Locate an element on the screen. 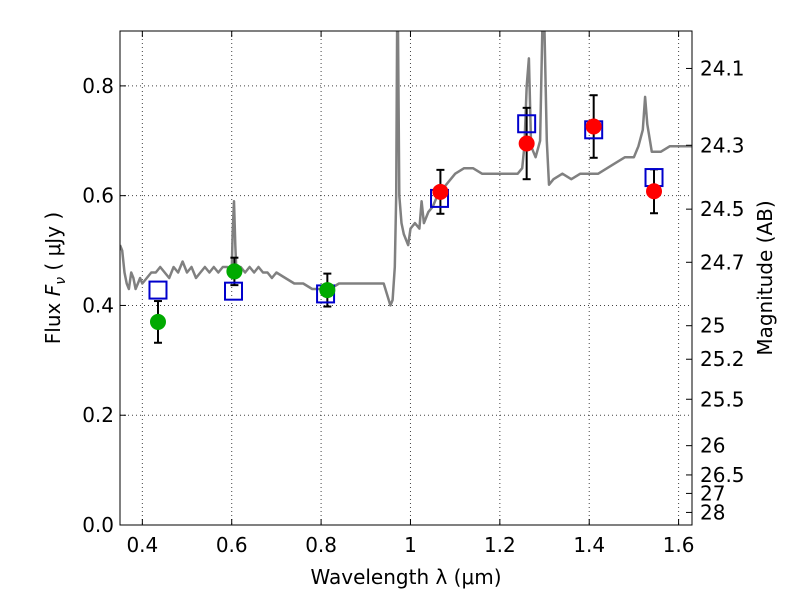 The width and height of the screenshot is (800, 600). right-tick-label: 25 is located at coordinates (712, 326).